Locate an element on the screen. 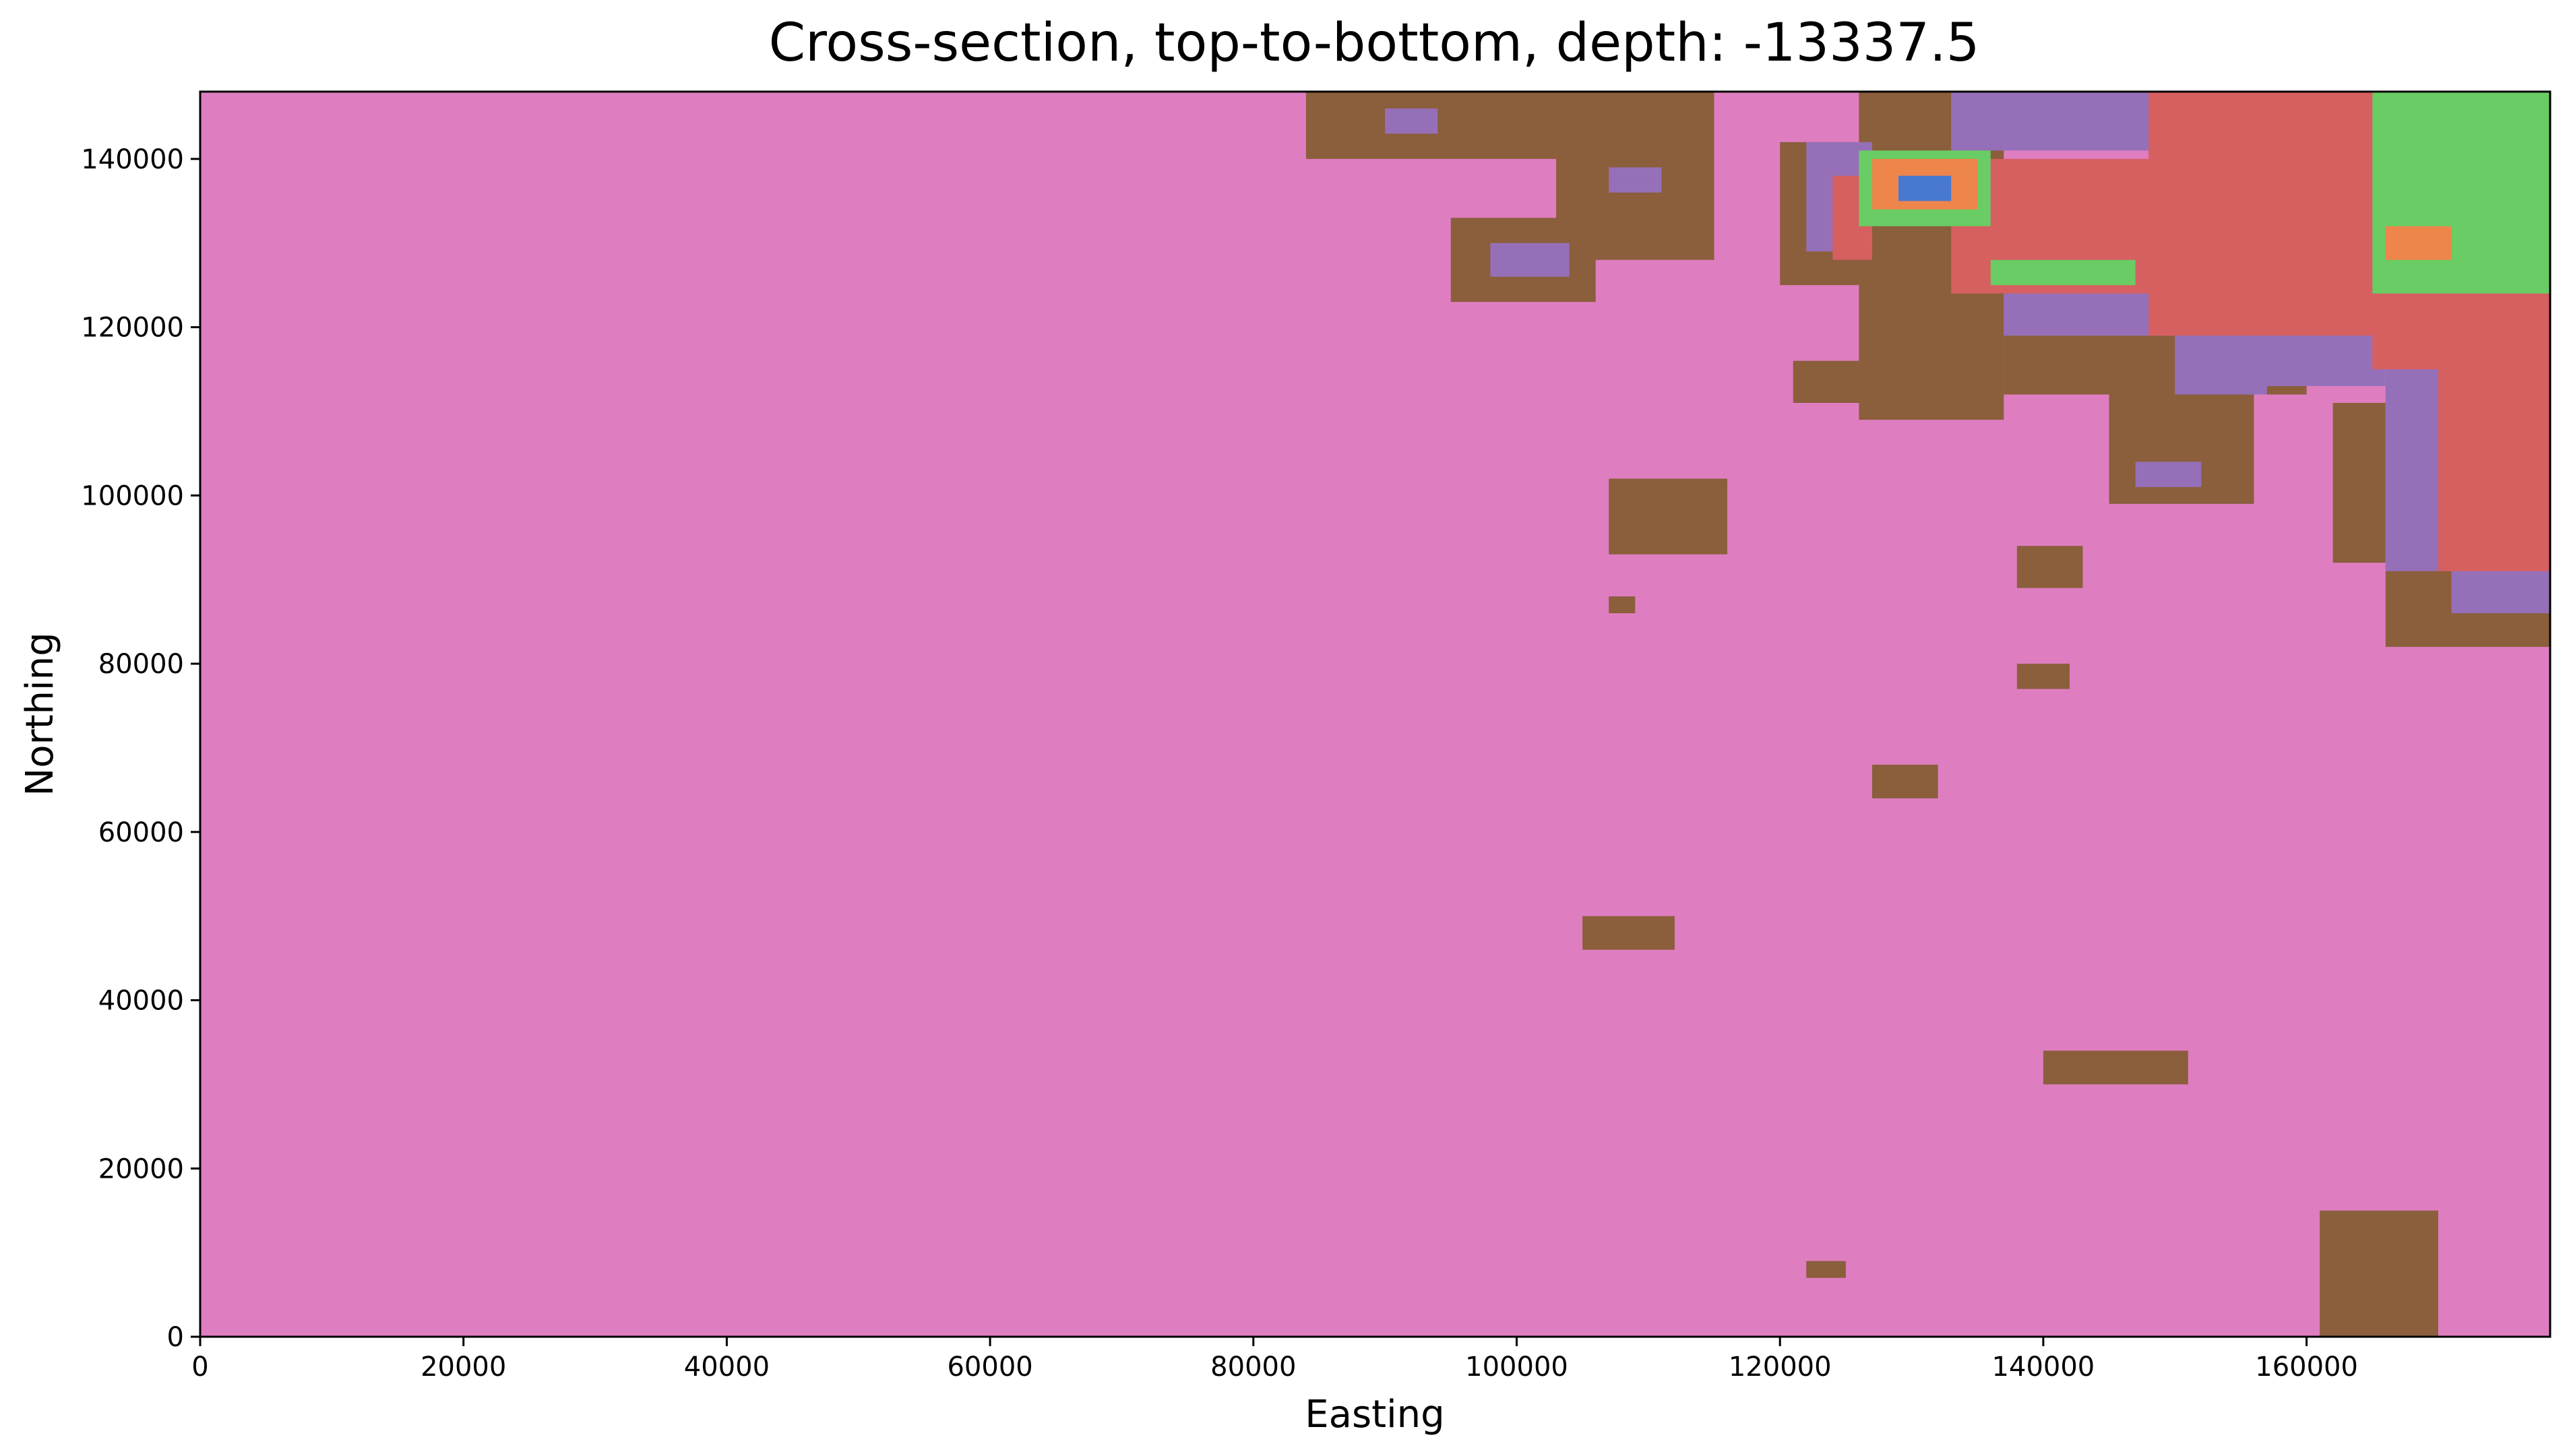 The width and height of the screenshot is (2569, 1456). x-tick-label: 0 is located at coordinates (199, 1367).